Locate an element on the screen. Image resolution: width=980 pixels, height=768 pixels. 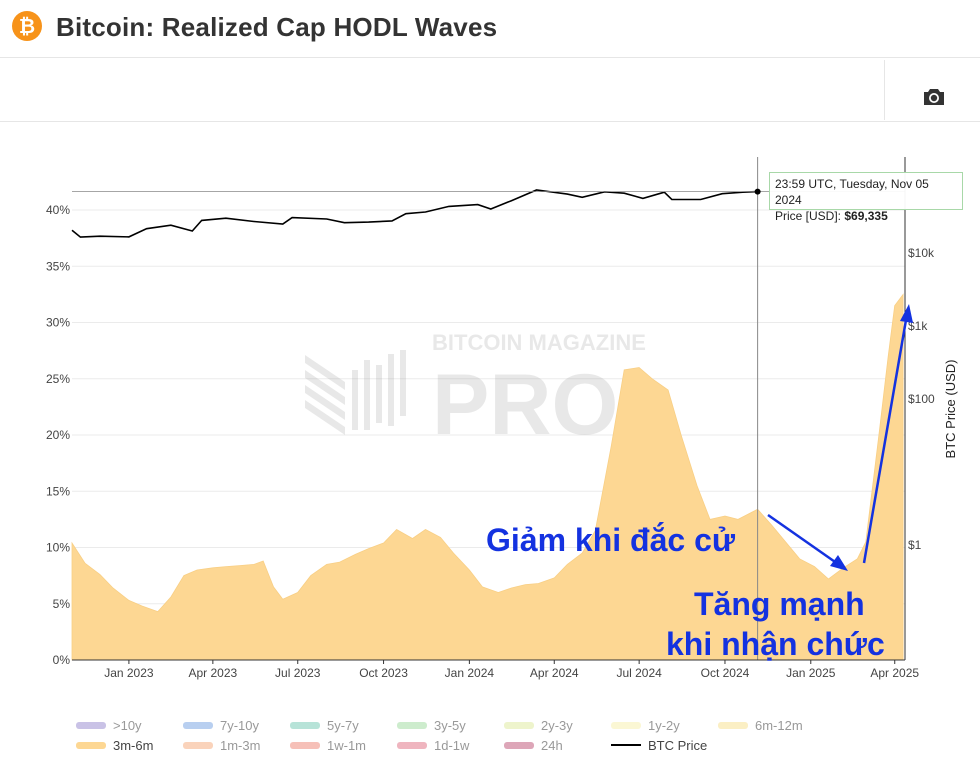
x-tick-label: Jan 2024 is located at coordinates (470, 673).